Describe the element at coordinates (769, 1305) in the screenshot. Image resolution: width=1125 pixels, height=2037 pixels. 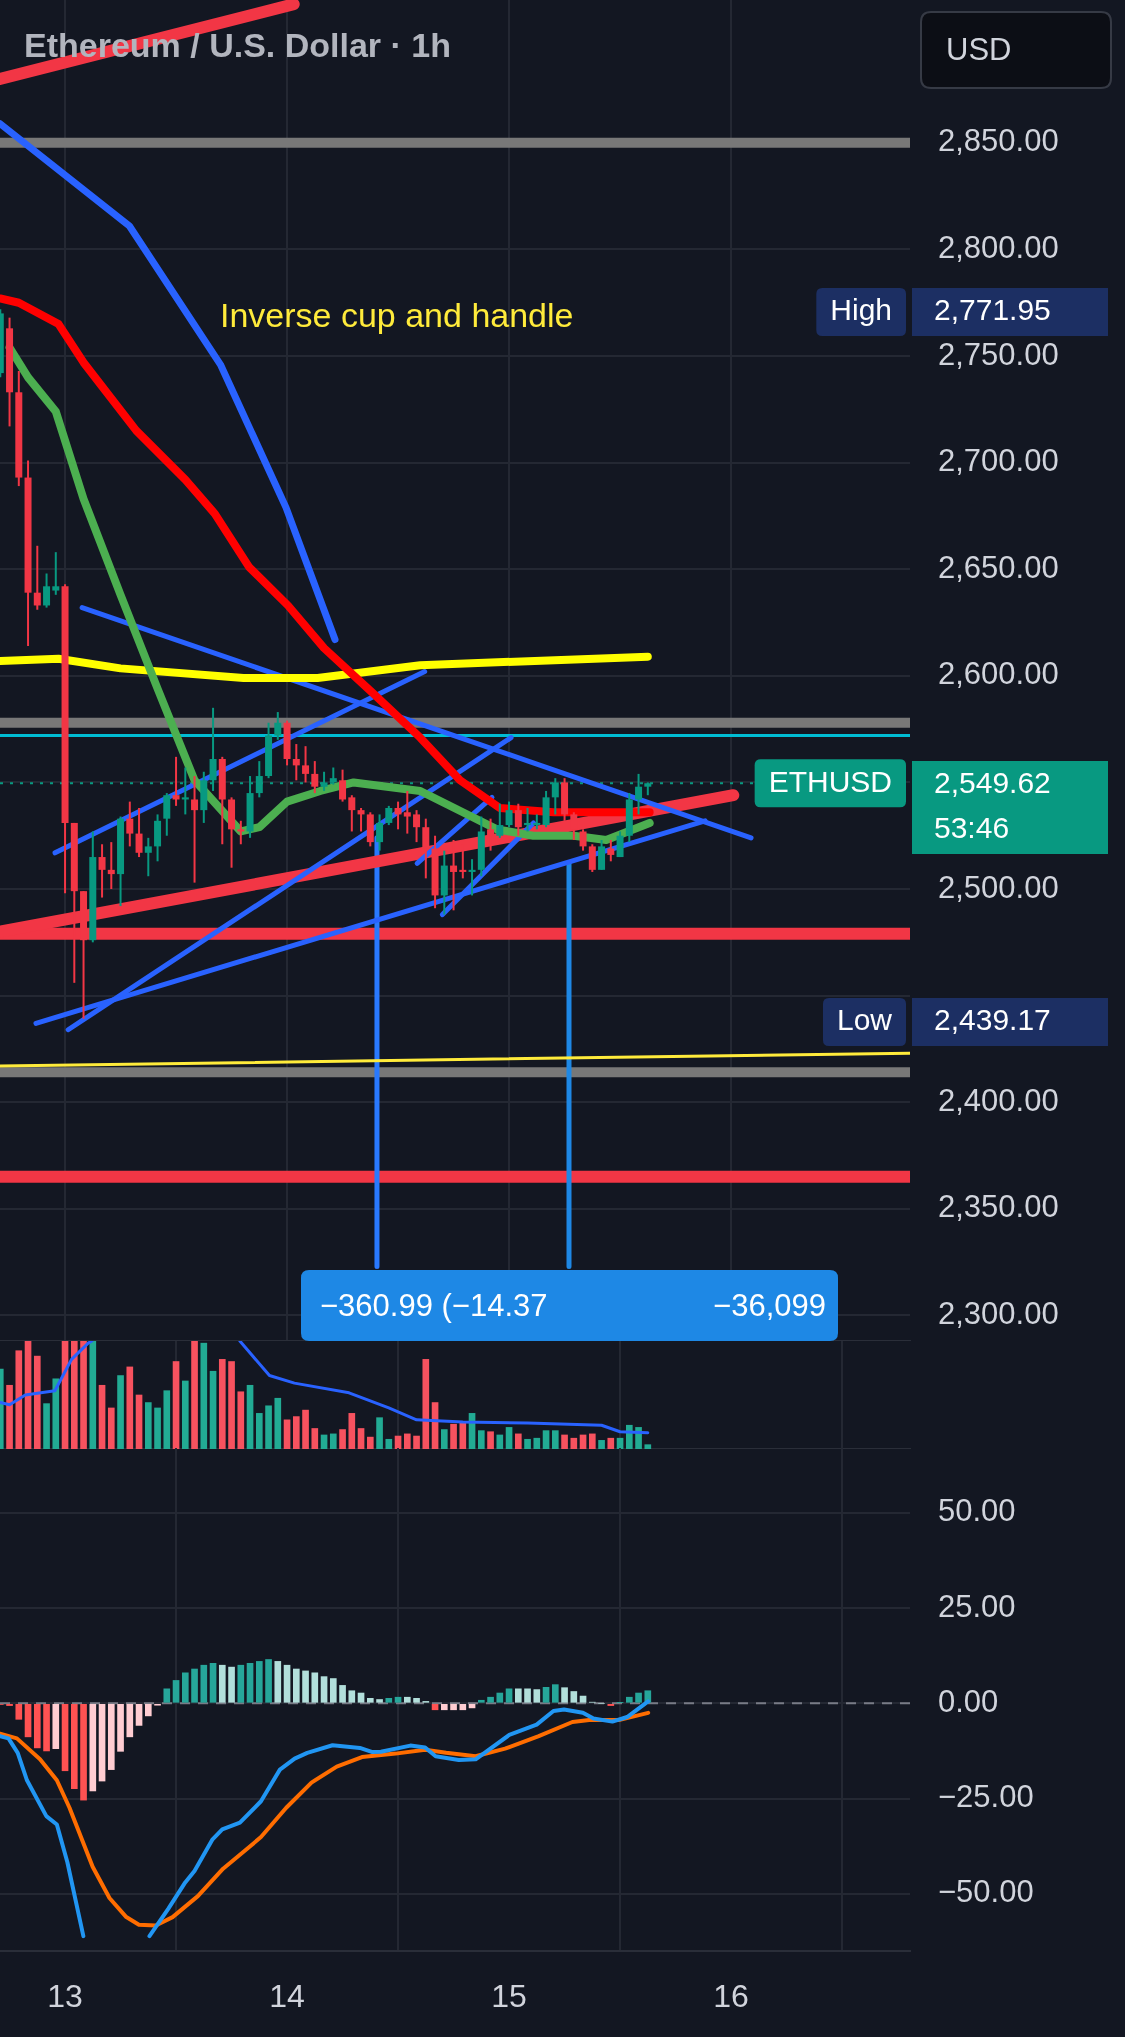
I see `annotation: −36,099` at that location.